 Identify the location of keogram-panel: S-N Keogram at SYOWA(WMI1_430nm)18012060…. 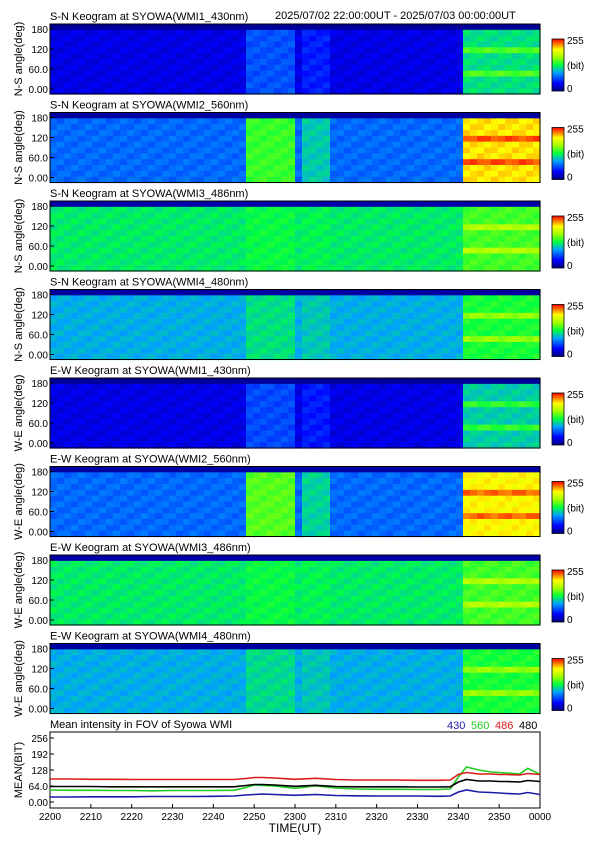
(298, 53).